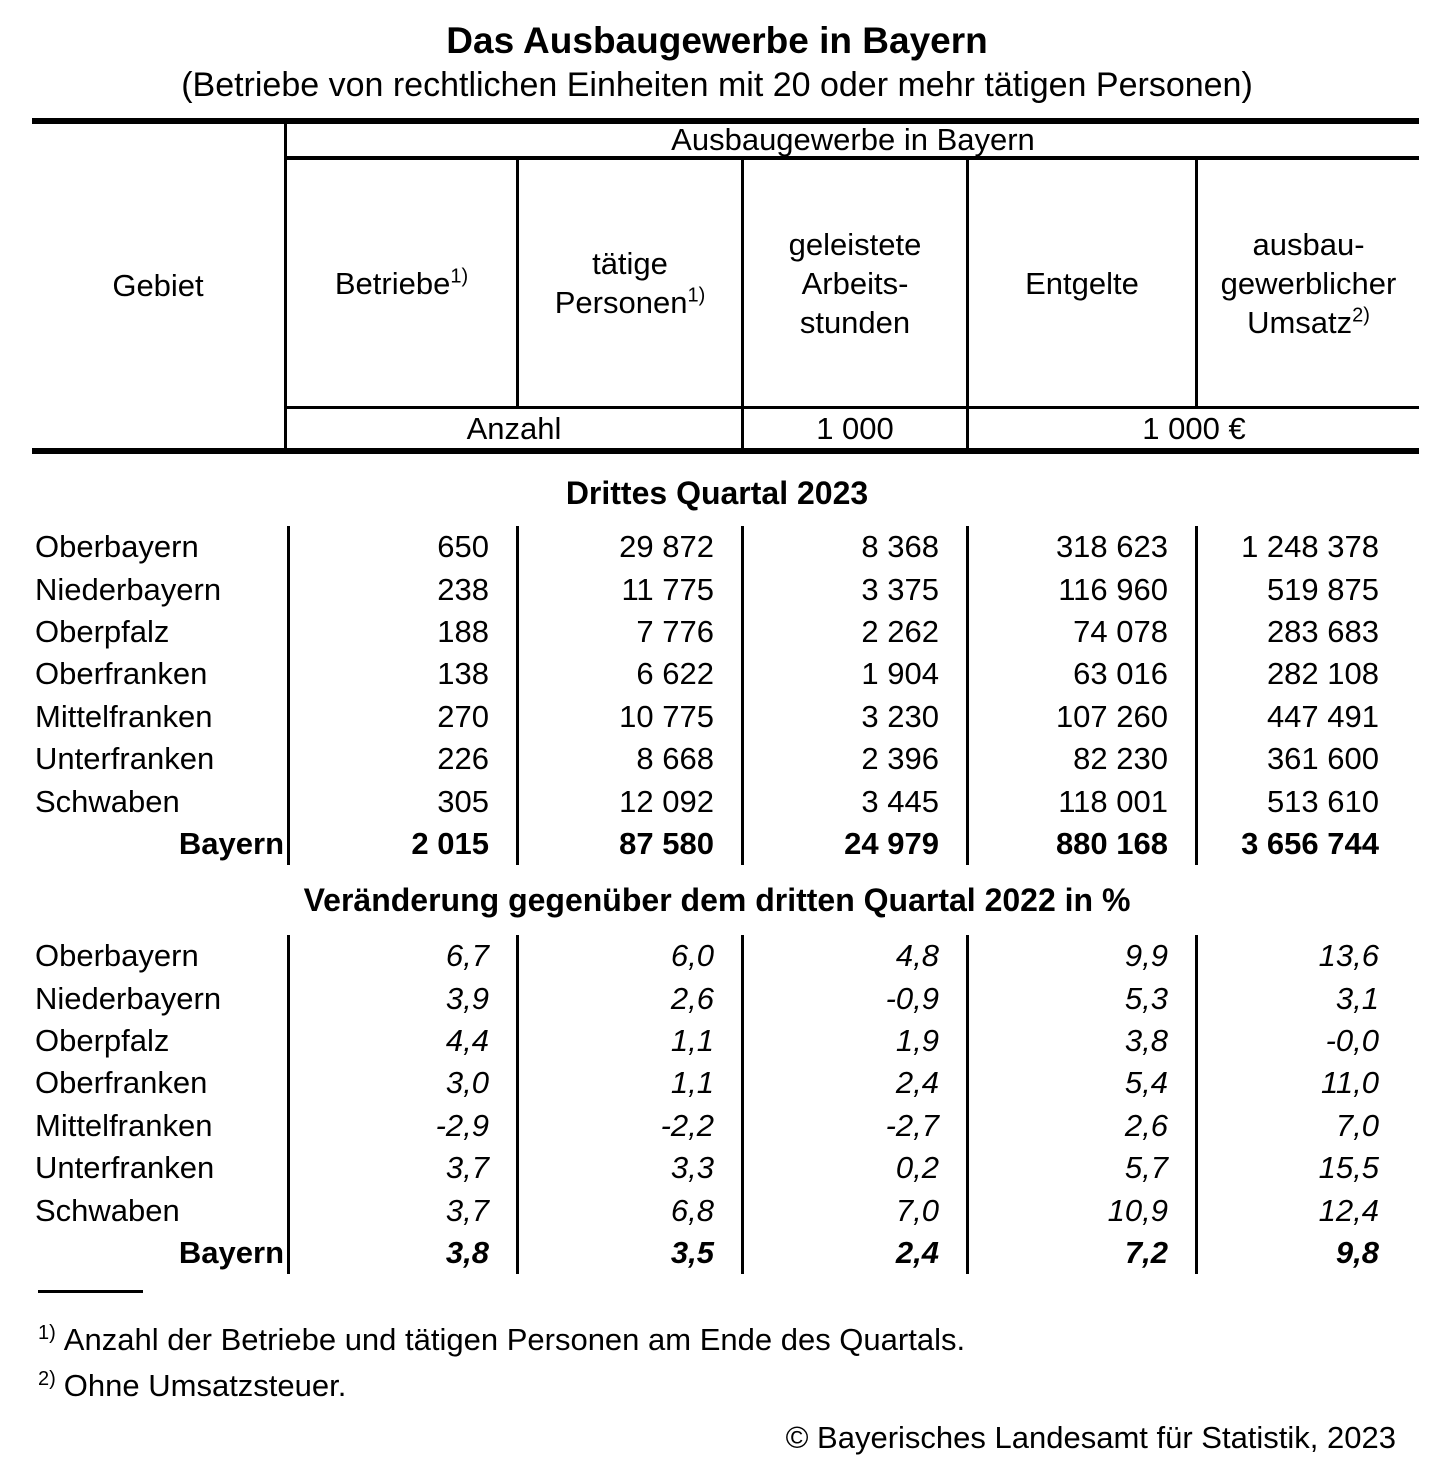  Describe the element at coordinates (1307, 547) in the screenshot. I see `value-cell: 1 248 378` at that location.